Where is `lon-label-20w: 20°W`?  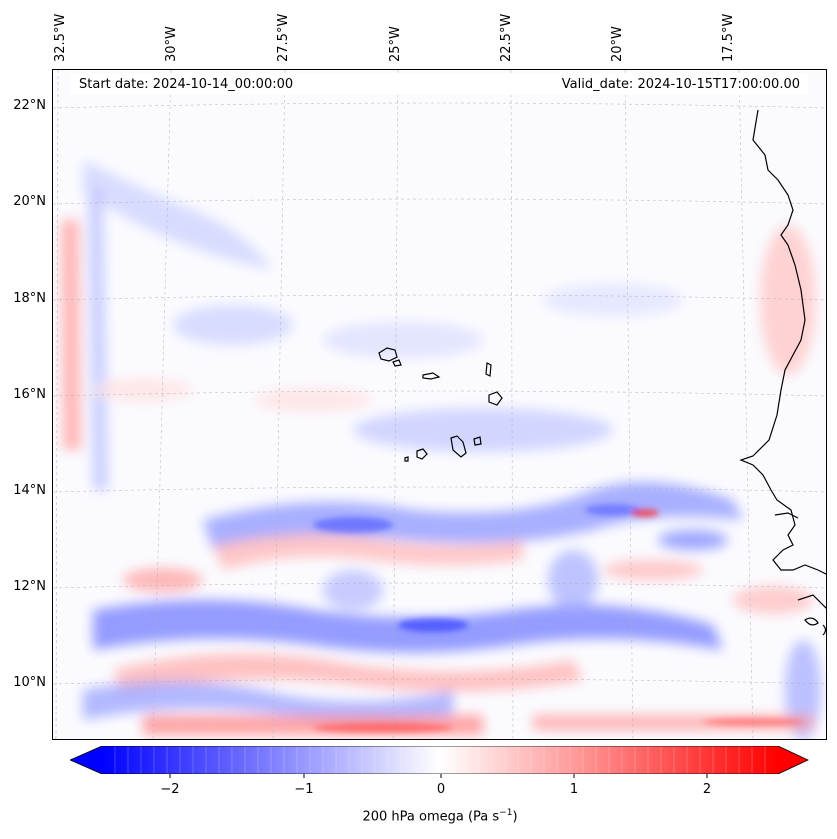 lon-label-20w: 20°W is located at coordinates (617, 44).